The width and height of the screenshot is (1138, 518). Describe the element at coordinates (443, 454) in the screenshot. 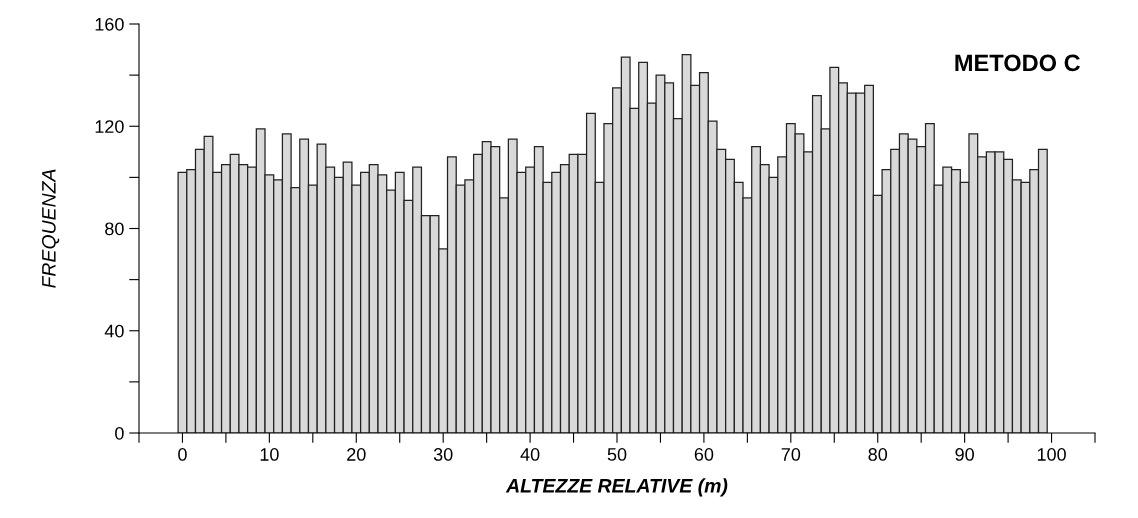

I see `x-tick-label: 30` at that location.